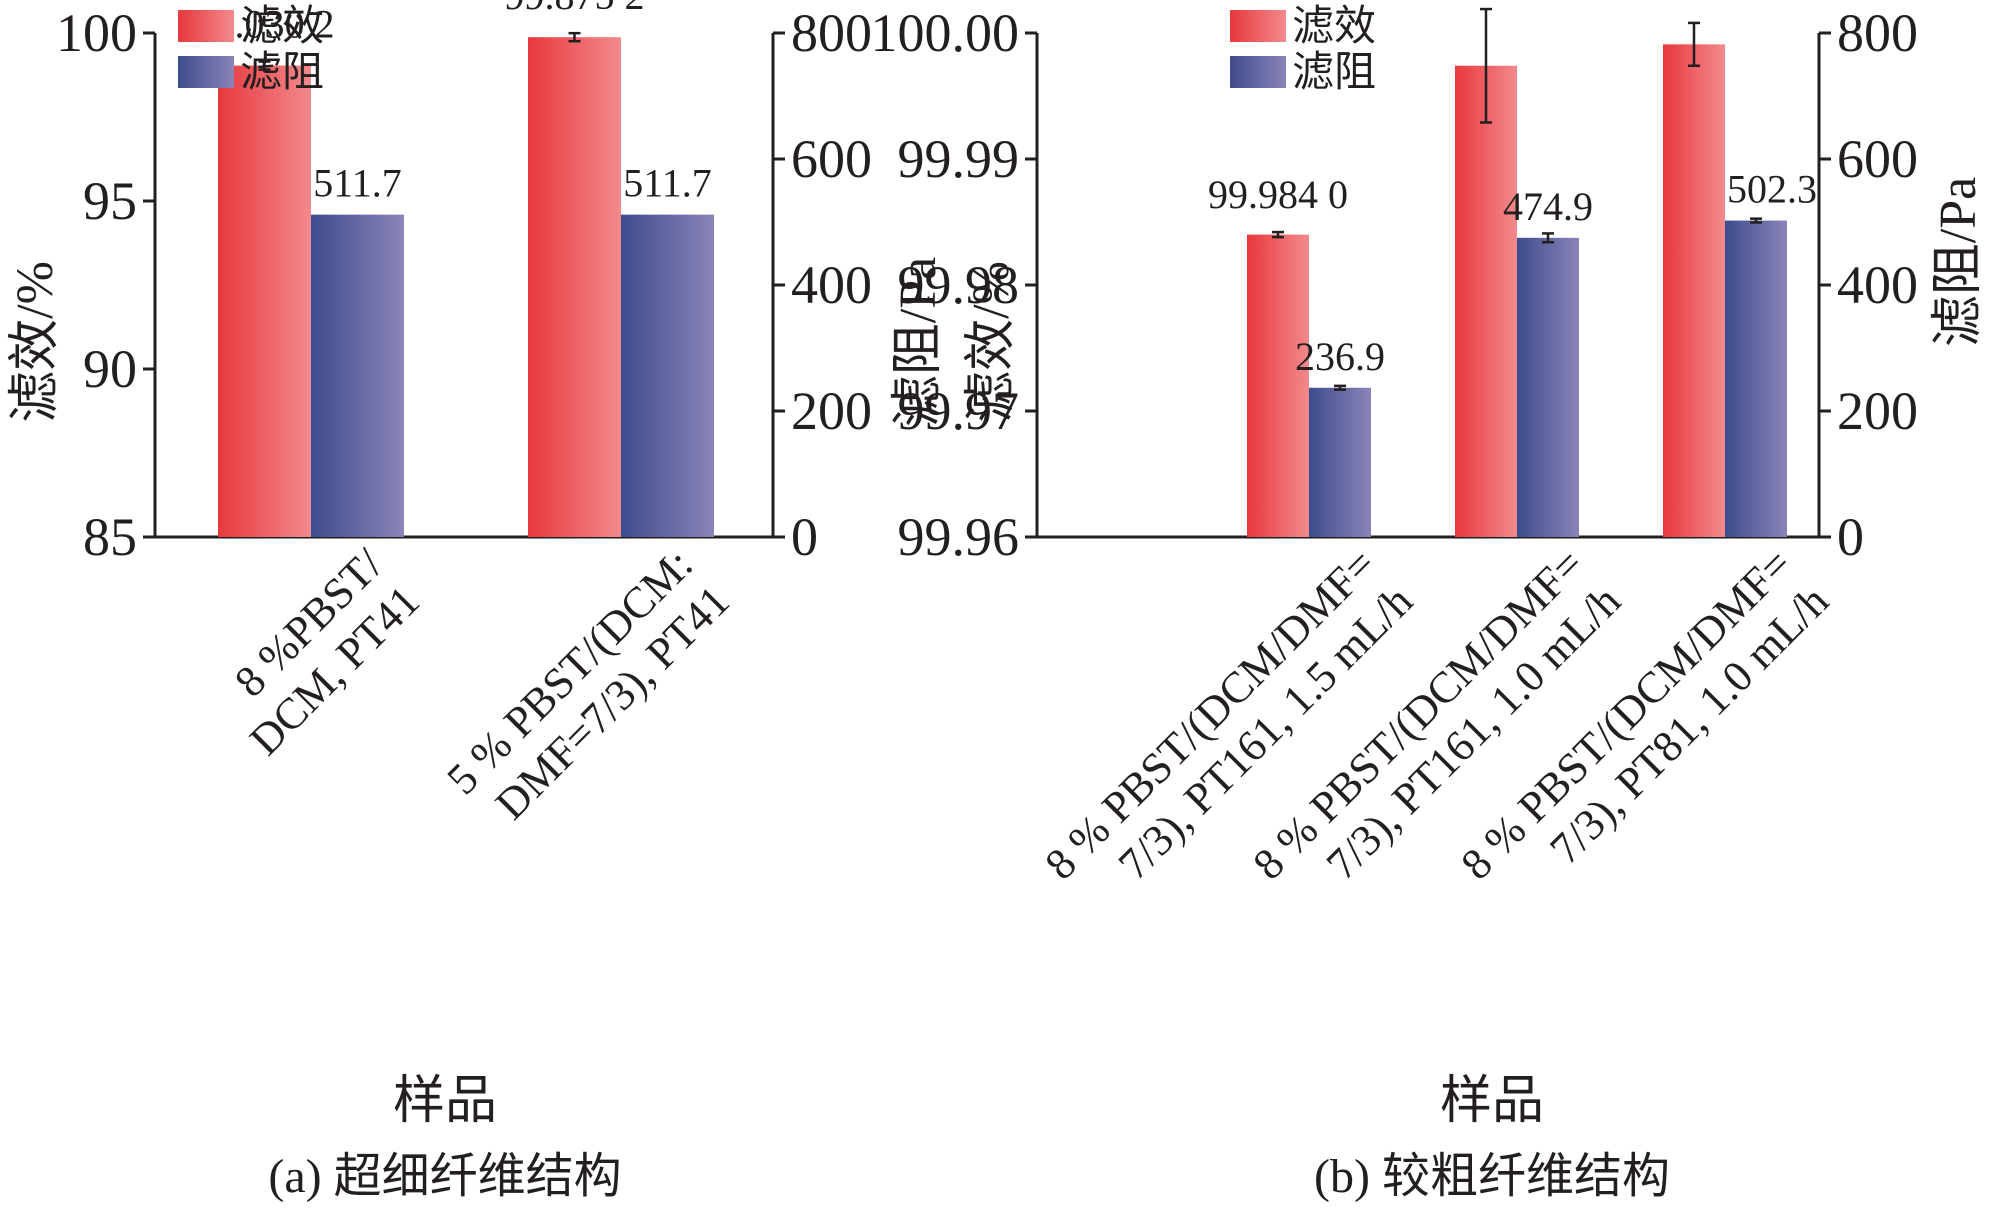  Describe the element at coordinates (110, 369) in the screenshot. I see `y-tick-label-left: 90` at that location.